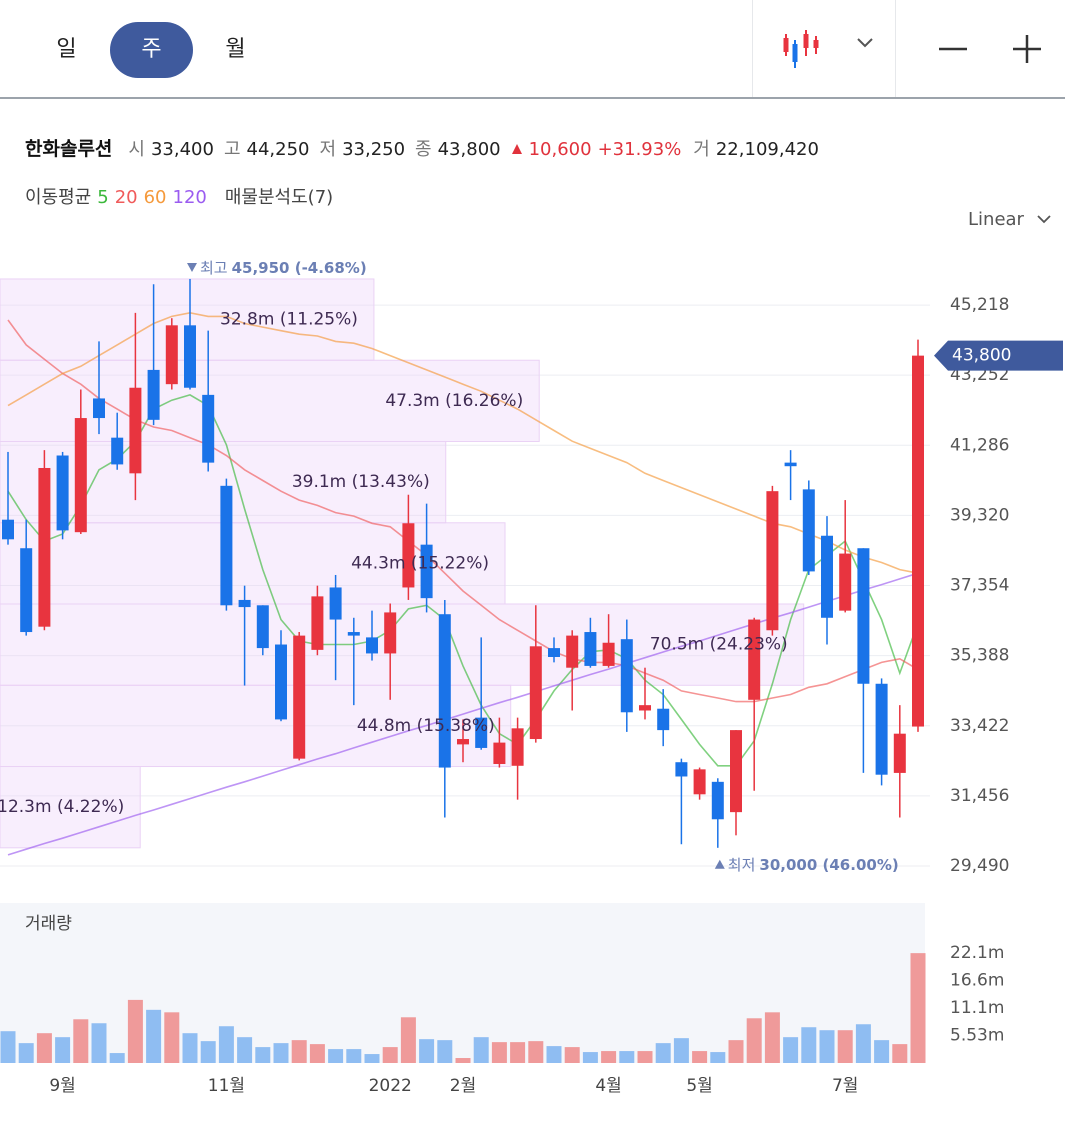 Image resolution: width=1075 pixels, height=1122 pixels. What do you see at coordinates (126, 197) in the screenshot?
I see `ma-legend: 20` at bounding box center [126, 197].